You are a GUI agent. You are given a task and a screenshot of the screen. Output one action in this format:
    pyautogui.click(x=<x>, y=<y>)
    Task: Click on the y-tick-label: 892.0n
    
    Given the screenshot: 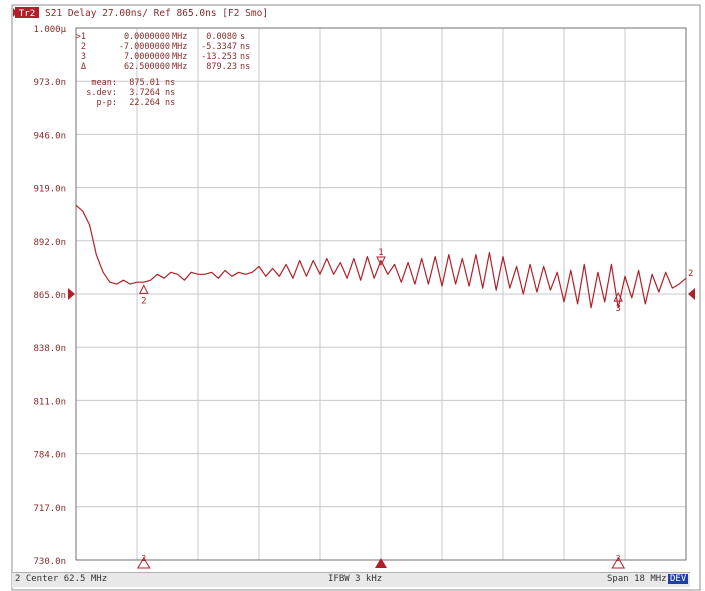 What is the action you would take?
    pyautogui.click(x=49, y=243)
    